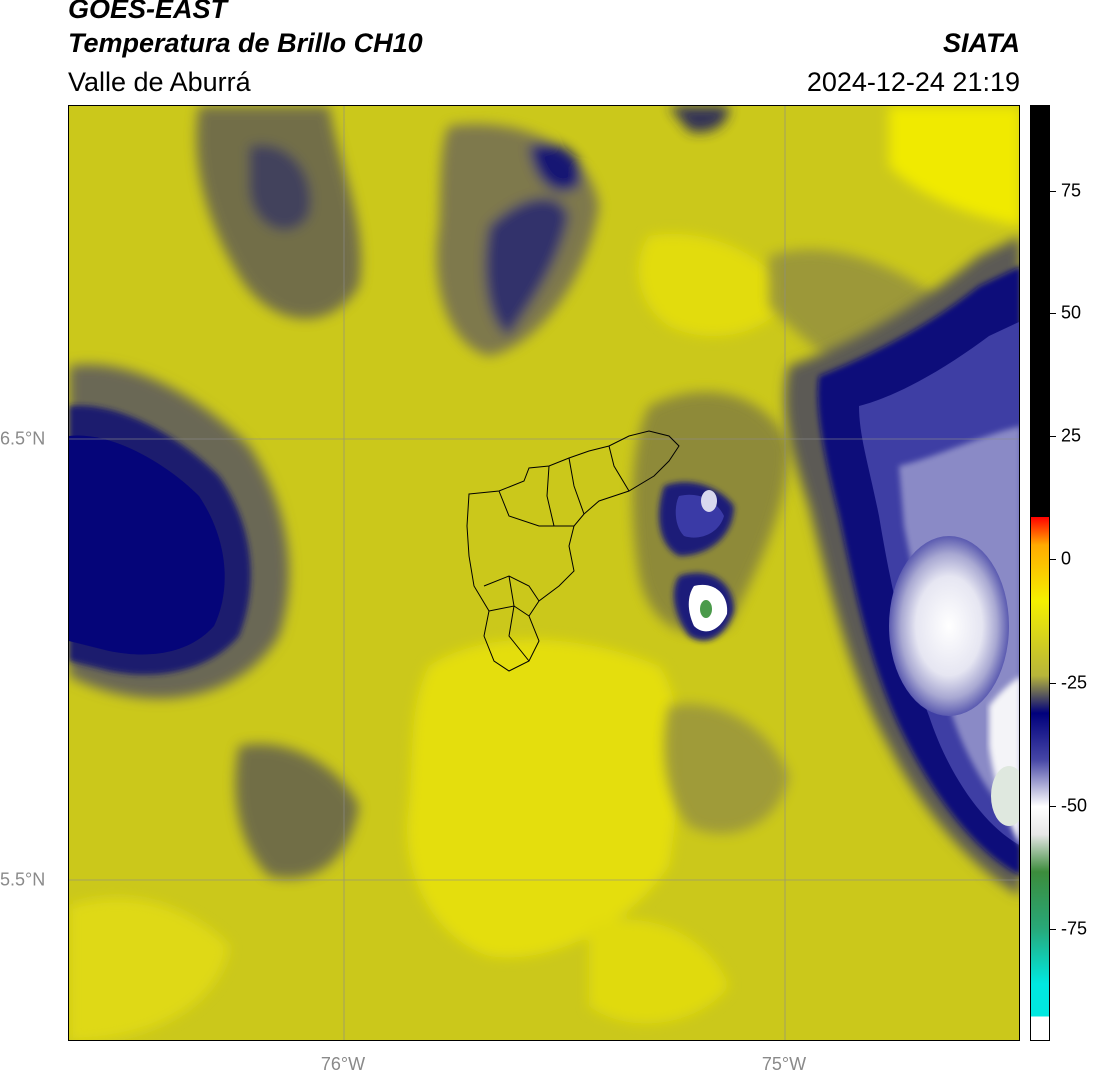  Describe the element at coordinates (179, 531) in the screenshot. I see `western-cloud` at that location.